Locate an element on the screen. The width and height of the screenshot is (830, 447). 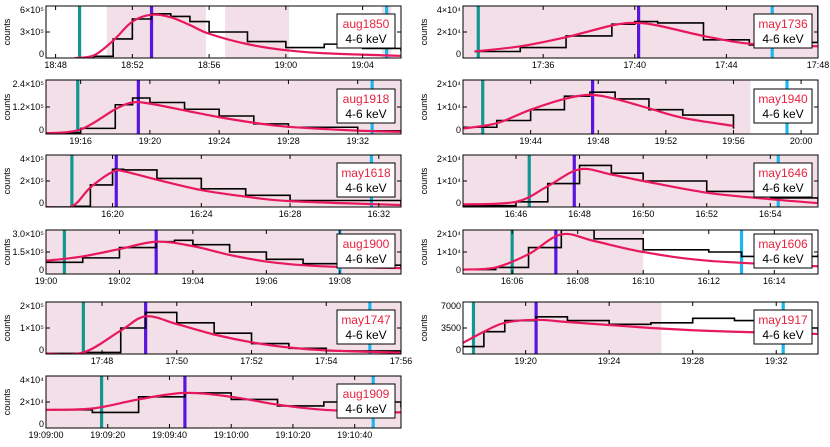
event-name: may1606 is located at coordinates (783, 244).